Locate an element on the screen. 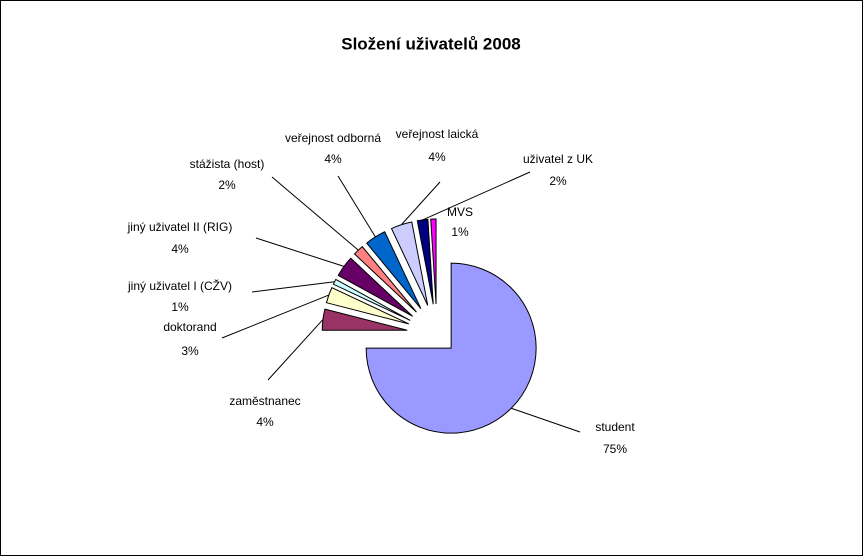 Image resolution: width=863 pixels, height=556 pixels. slice-value-label: 75% is located at coordinates (615, 449).